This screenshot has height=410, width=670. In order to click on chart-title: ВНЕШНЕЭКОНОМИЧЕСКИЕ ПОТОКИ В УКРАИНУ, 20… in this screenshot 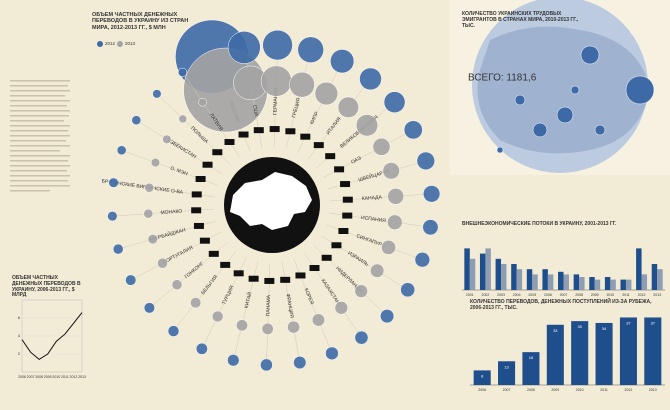, I will do `click(539, 224)`.